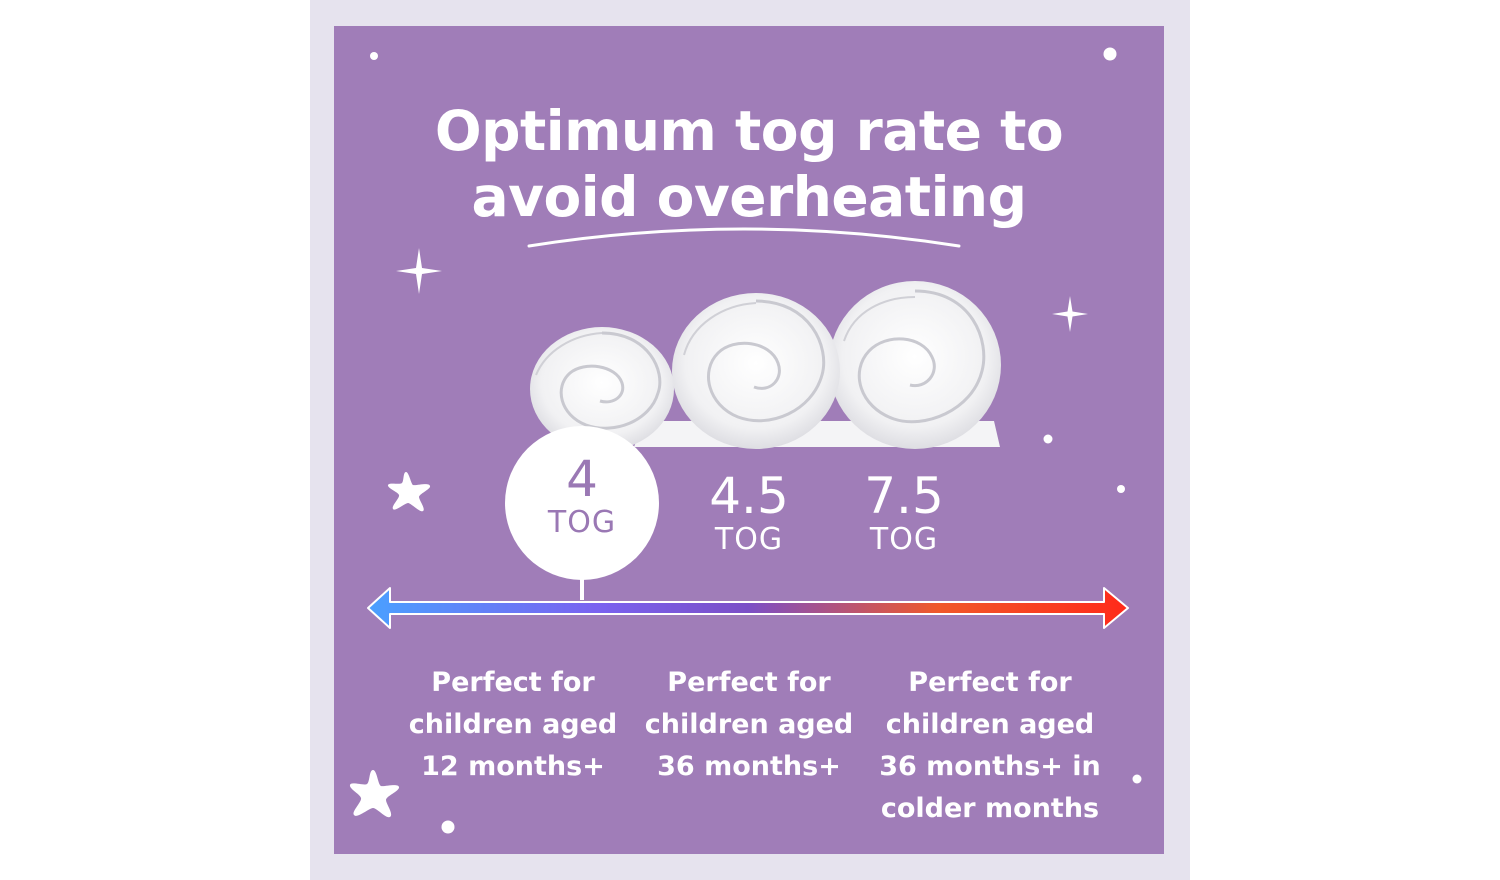 The width and height of the screenshot is (1500, 880). What do you see at coordinates (582, 589) in the screenshot?
I see `selected-tog-pointer` at bounding box center [582, 589].